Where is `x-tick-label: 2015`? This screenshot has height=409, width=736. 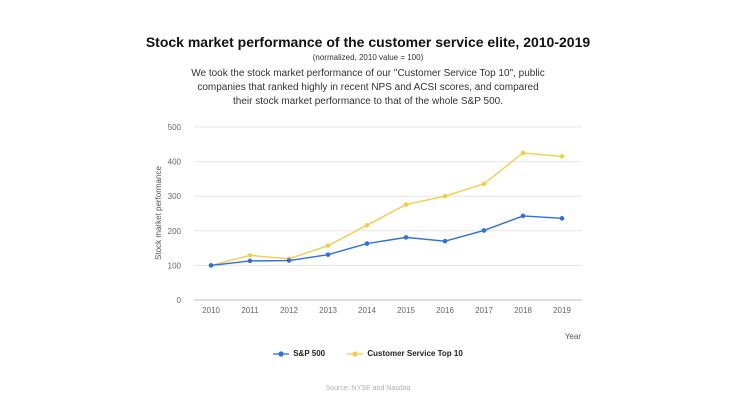
x-tick-label: 2015 is located at coordinates (406, 310).